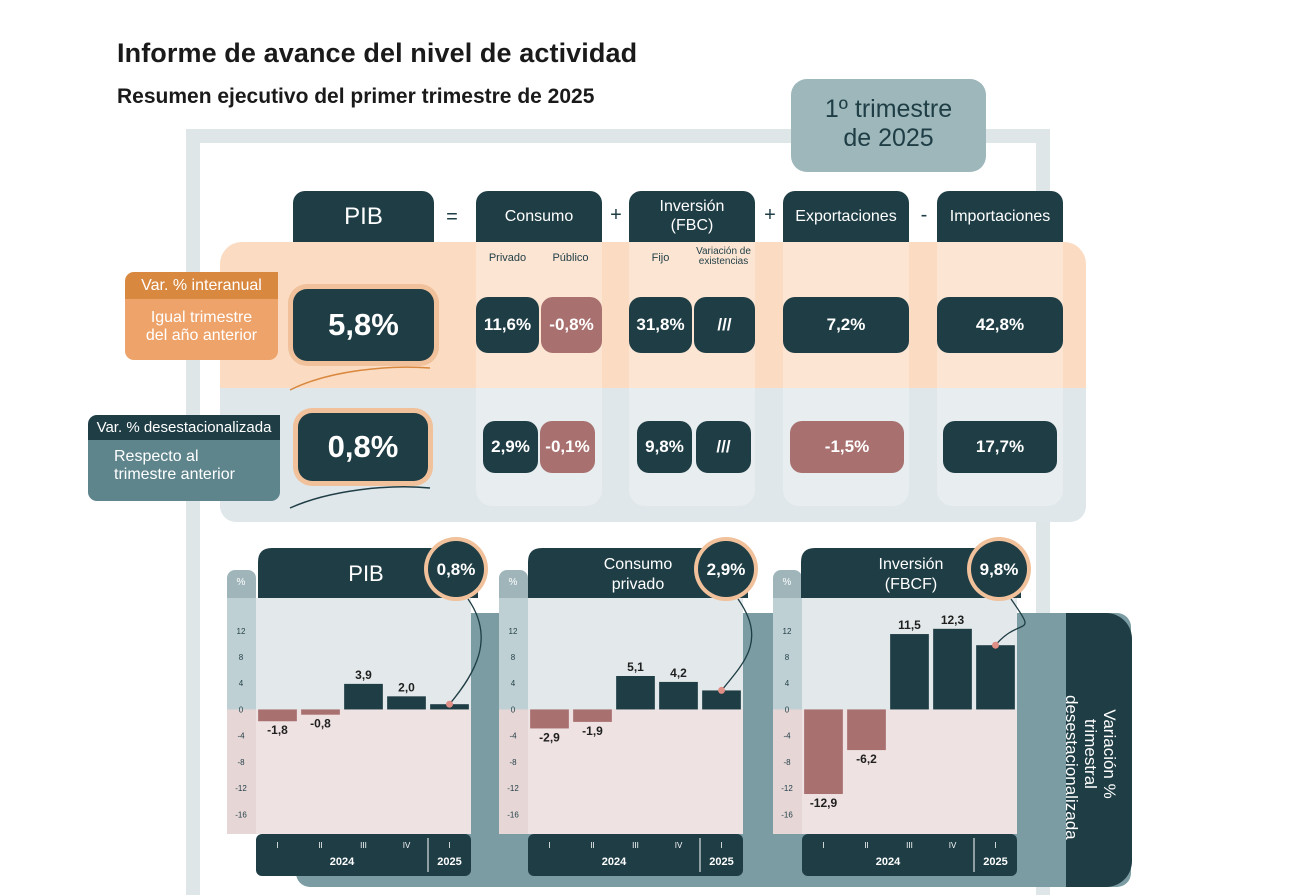  Describe the element at coordinates (513, 582) in the screenshot. I see `y-axis-label: %` at that location.